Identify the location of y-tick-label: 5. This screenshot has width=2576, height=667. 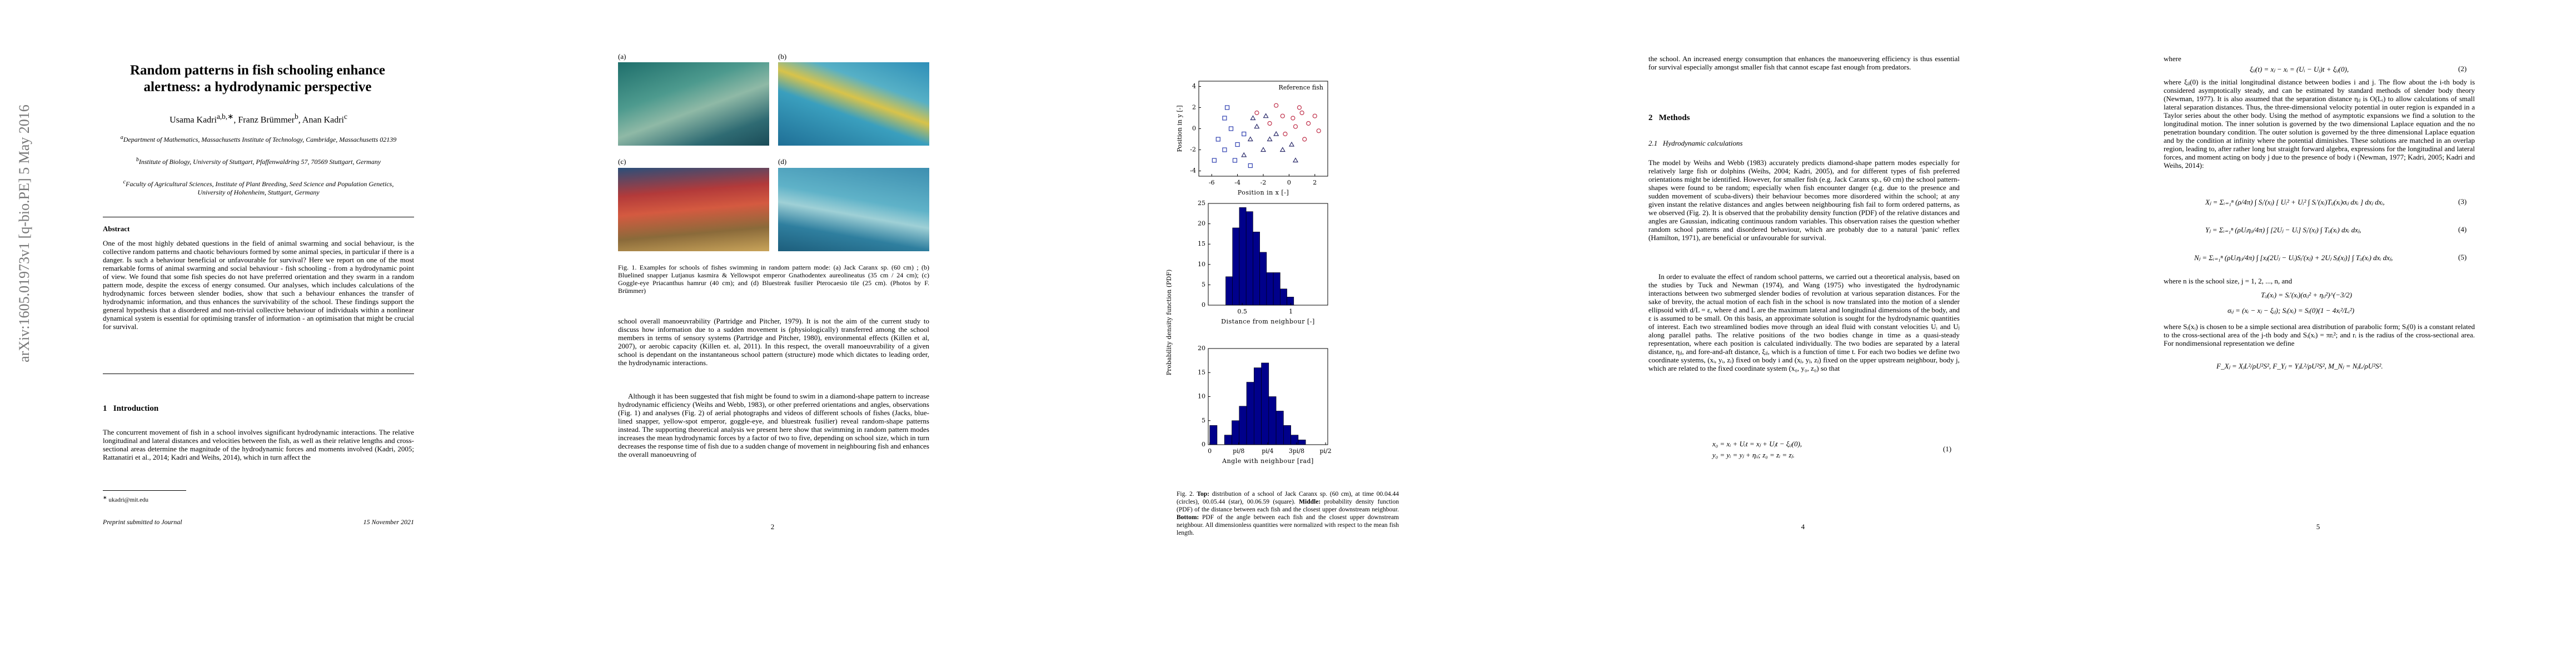
(1203, 420).